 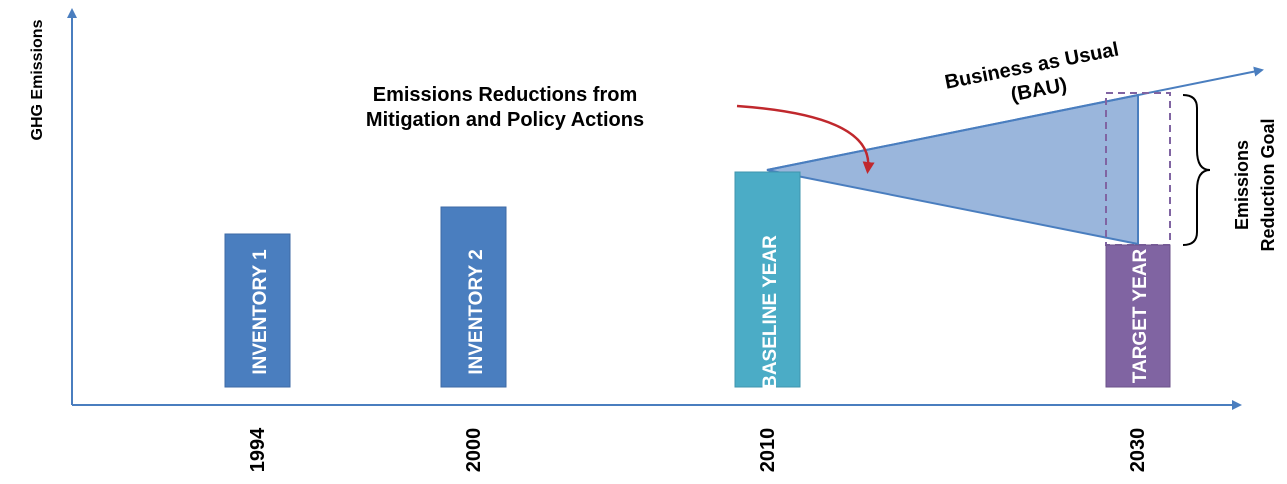 I want to click on annotation-line-1: Emissions Reductions from, so click(x=505, y=95).